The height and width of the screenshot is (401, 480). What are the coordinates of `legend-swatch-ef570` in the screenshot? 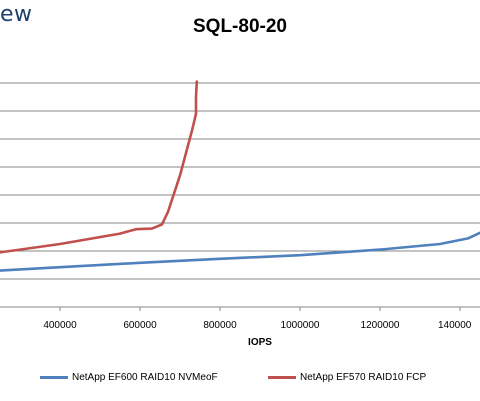 It's located at (282, 377).